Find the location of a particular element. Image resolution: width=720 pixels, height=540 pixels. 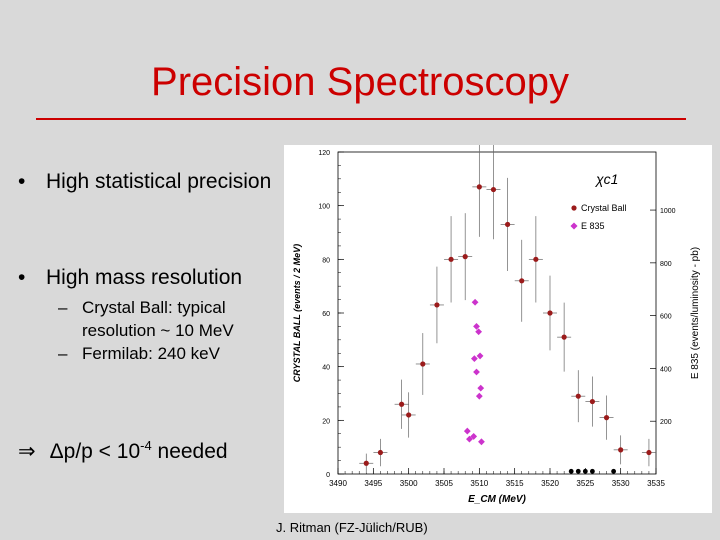

sub-bullet-text: Fermilab: 240 keV is located at coordinates (151, 353).